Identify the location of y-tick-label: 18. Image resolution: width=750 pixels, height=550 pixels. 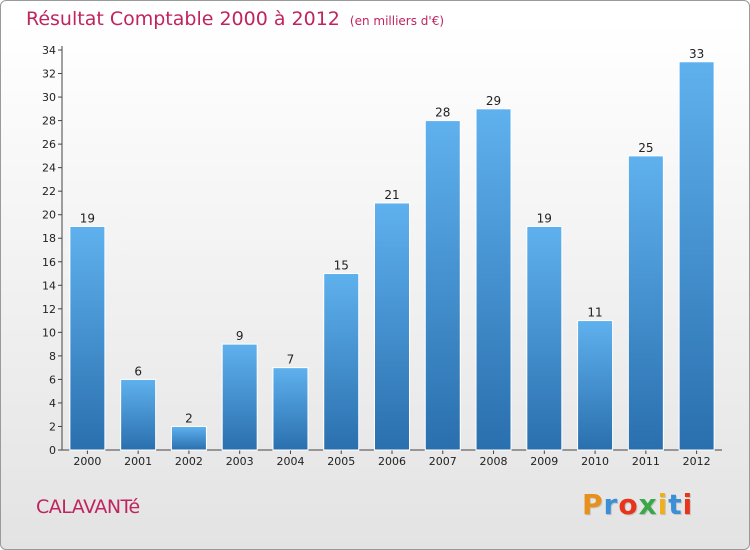
(49, 238).